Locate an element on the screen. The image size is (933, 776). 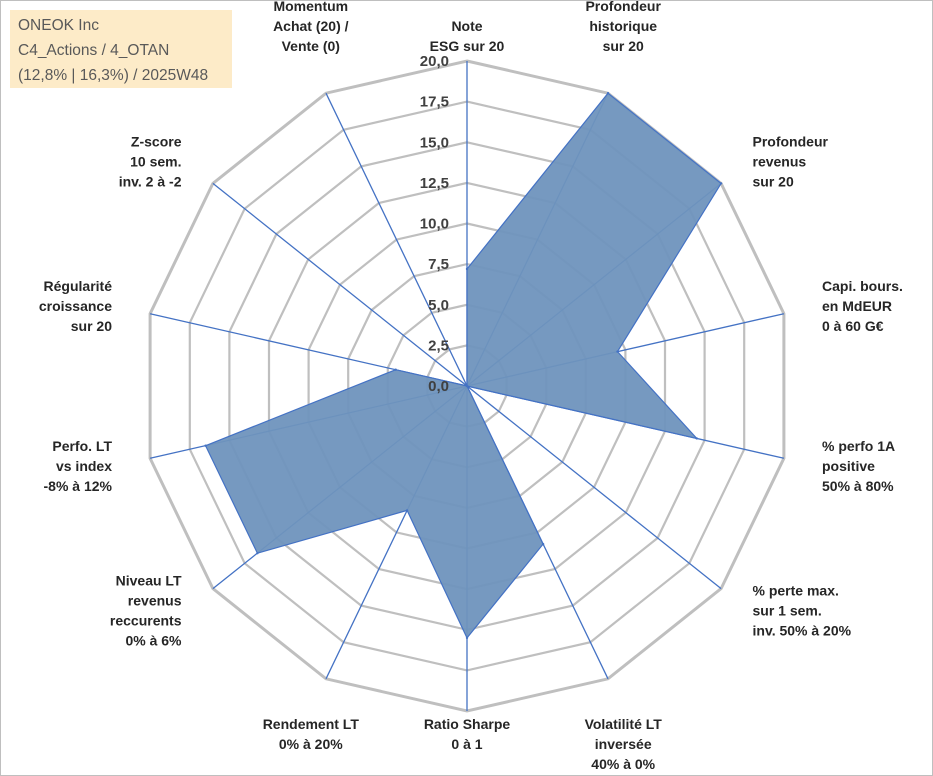
tick-label-7: 17,5 is located at coordinates (434, 102).